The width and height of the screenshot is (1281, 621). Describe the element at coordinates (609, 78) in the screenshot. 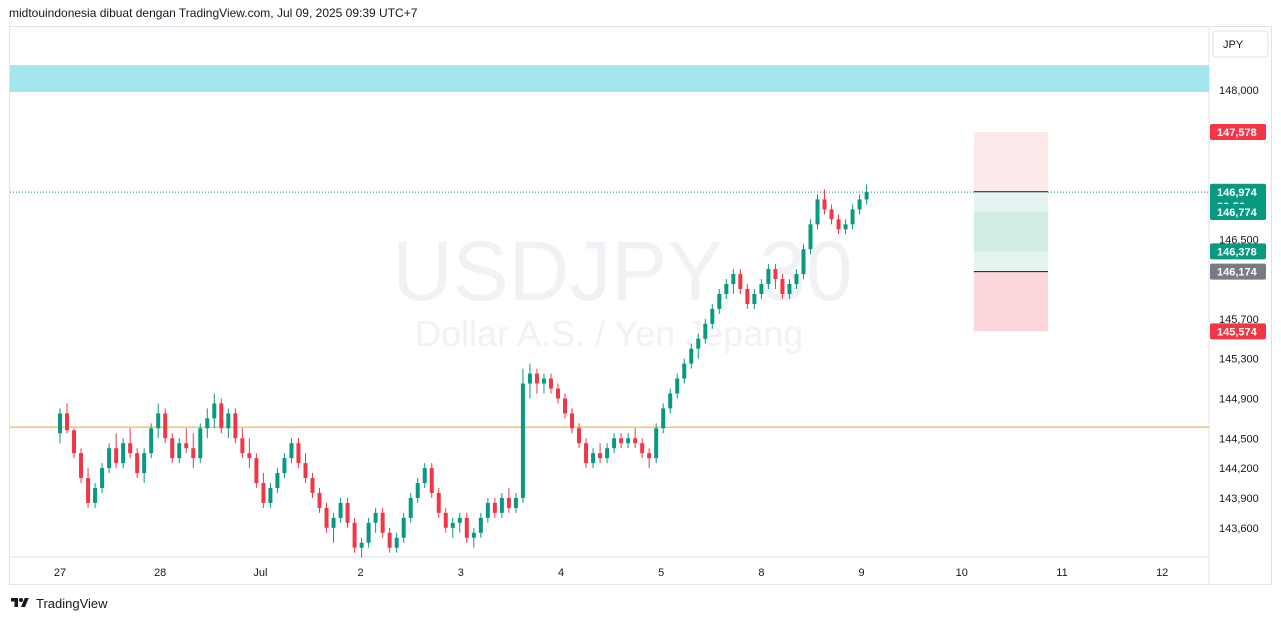

I see `resistance-zone` at that location.